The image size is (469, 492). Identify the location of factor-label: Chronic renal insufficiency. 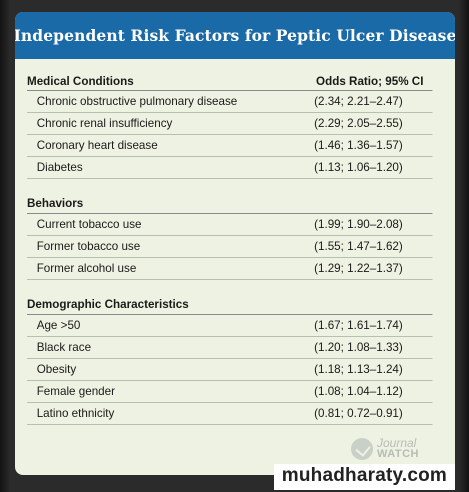
(104, 123).